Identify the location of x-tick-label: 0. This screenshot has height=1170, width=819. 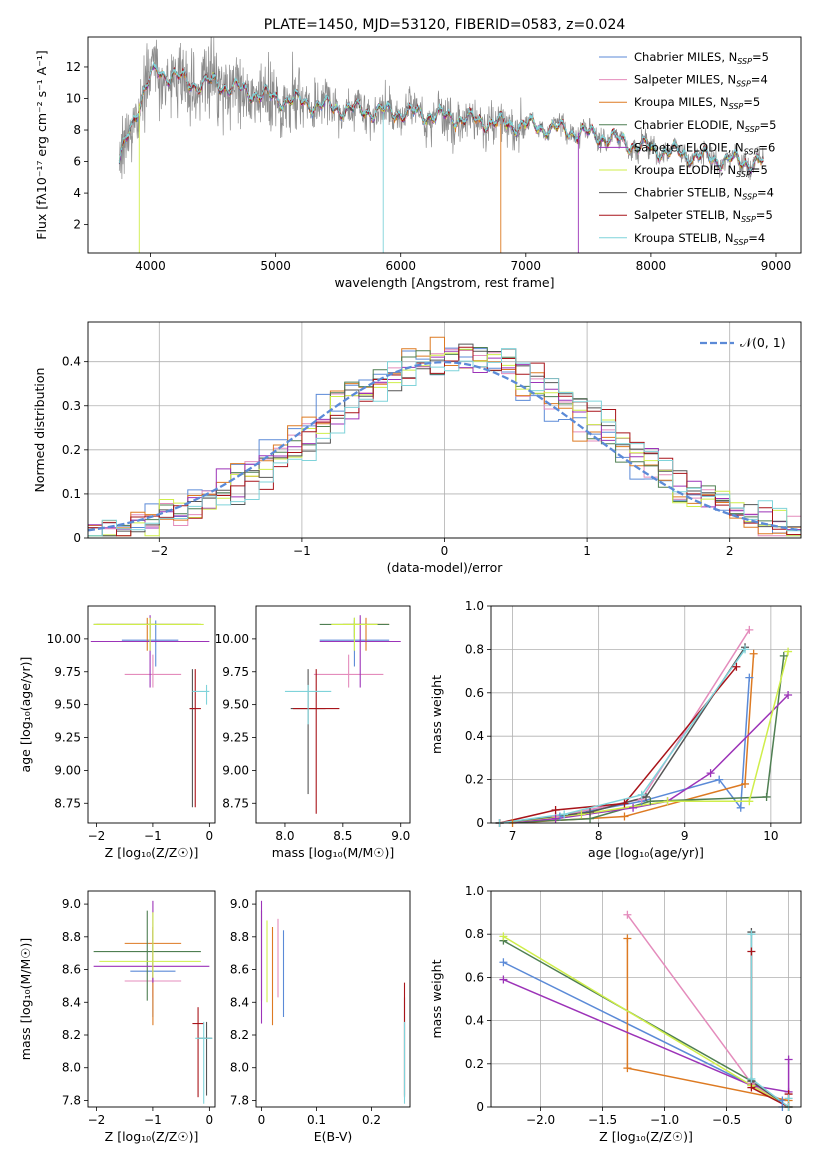
(210, 1120).